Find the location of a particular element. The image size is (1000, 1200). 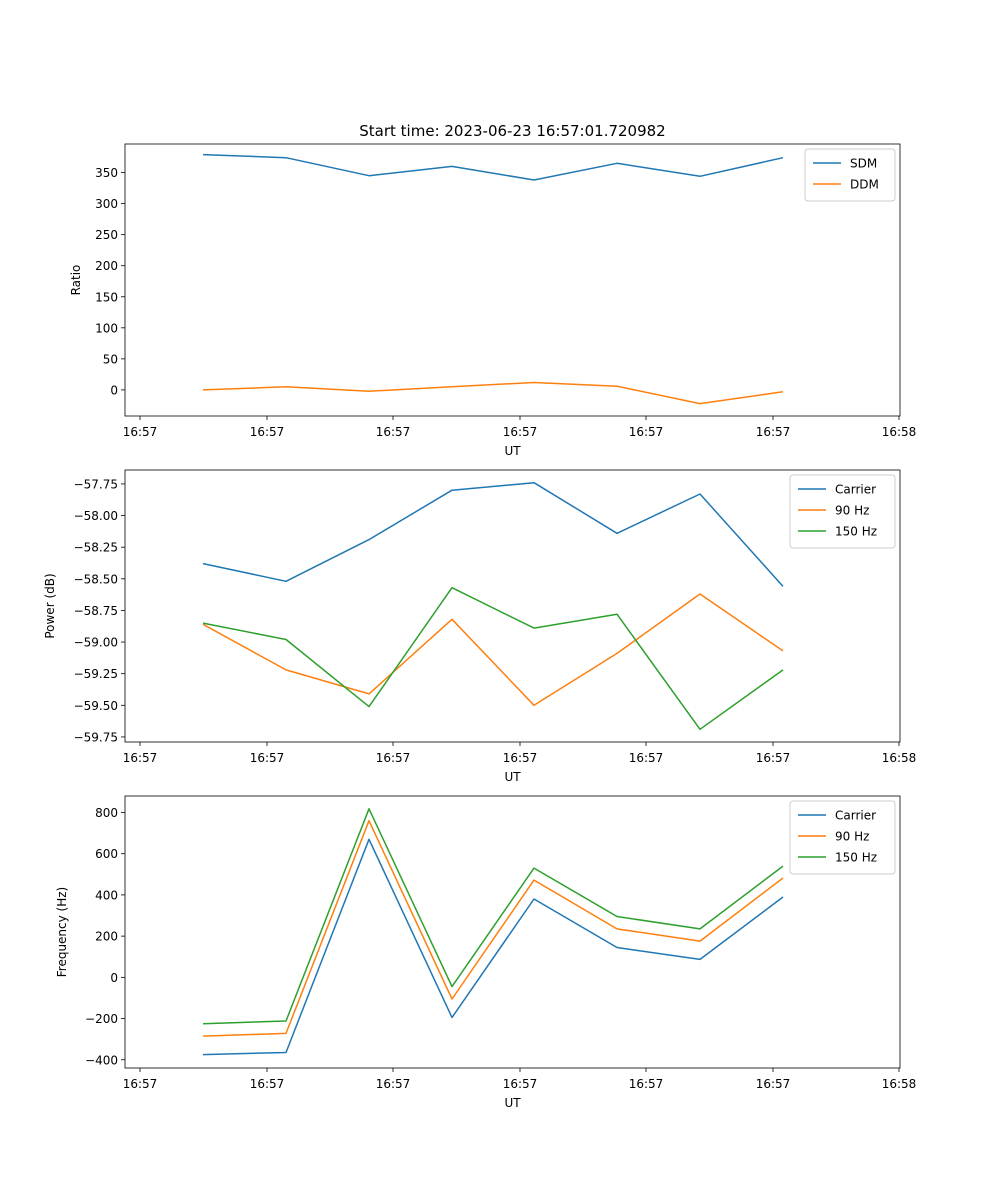

y-tick-label: 150 is located at coordinates (106, 297).